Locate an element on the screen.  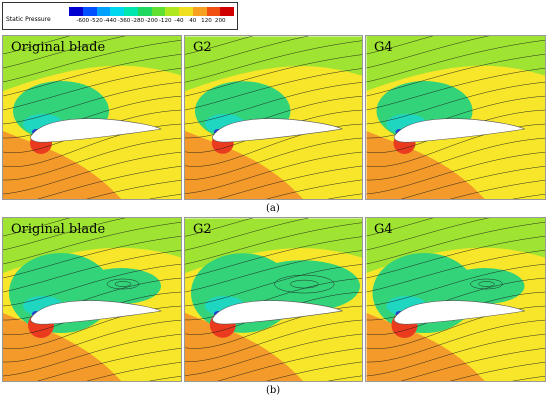
colorbar-tick-label: 200 is located at coordinates (220, 21).